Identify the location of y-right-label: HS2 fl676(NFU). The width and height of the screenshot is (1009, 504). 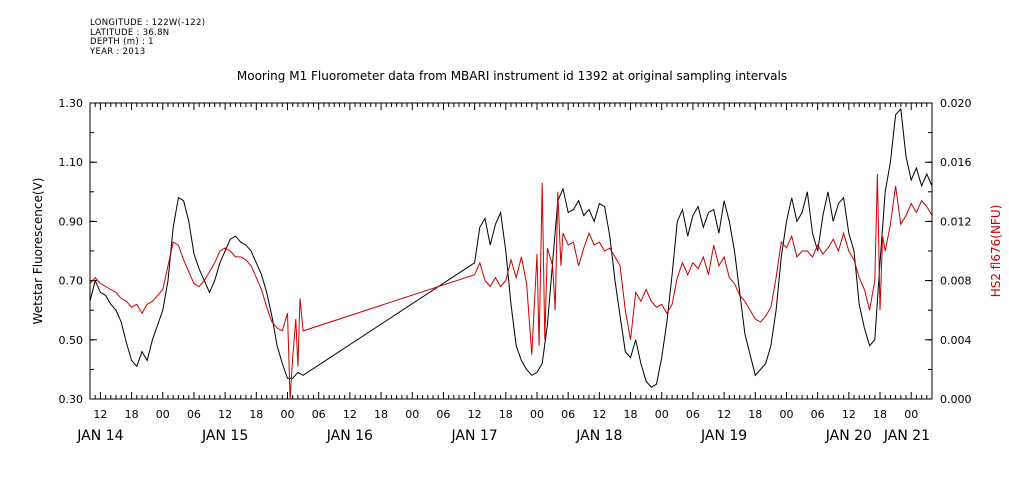
(996, 251).